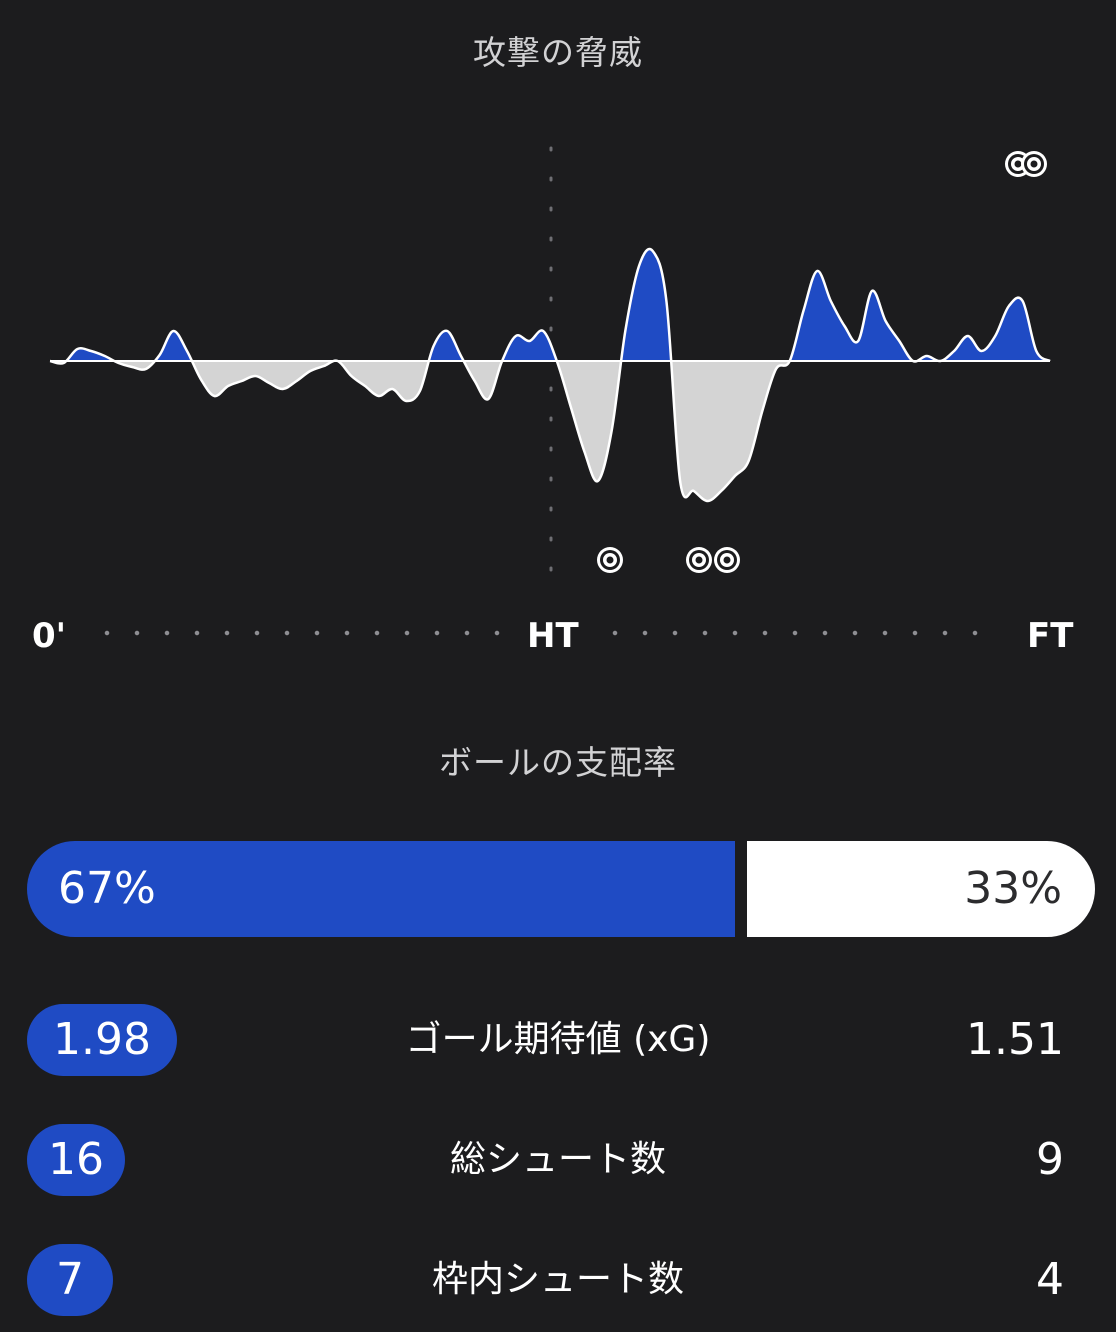 The image size is (1116, 1332). I want to click on possession-away-value: 33%, so click(1013, 888).